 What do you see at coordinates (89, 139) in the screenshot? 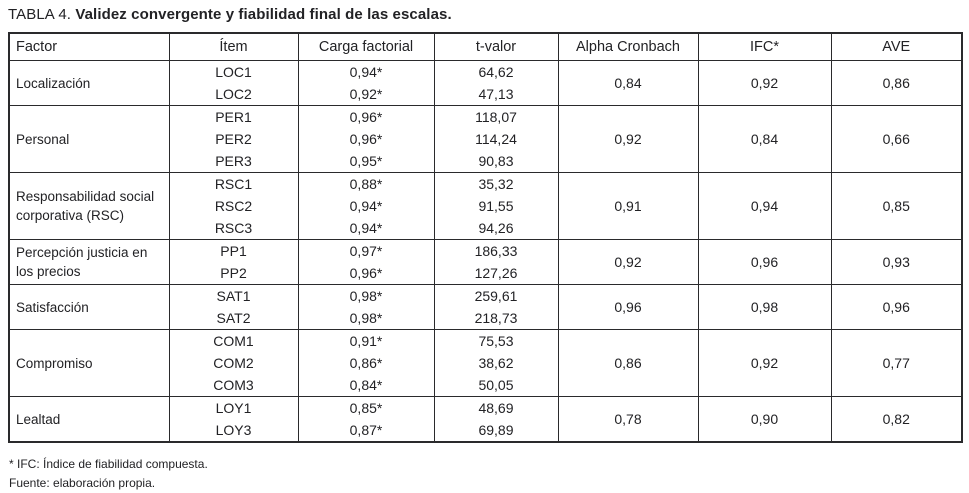
I see `factor-cell: Personal` at bounding box center [89, 139].